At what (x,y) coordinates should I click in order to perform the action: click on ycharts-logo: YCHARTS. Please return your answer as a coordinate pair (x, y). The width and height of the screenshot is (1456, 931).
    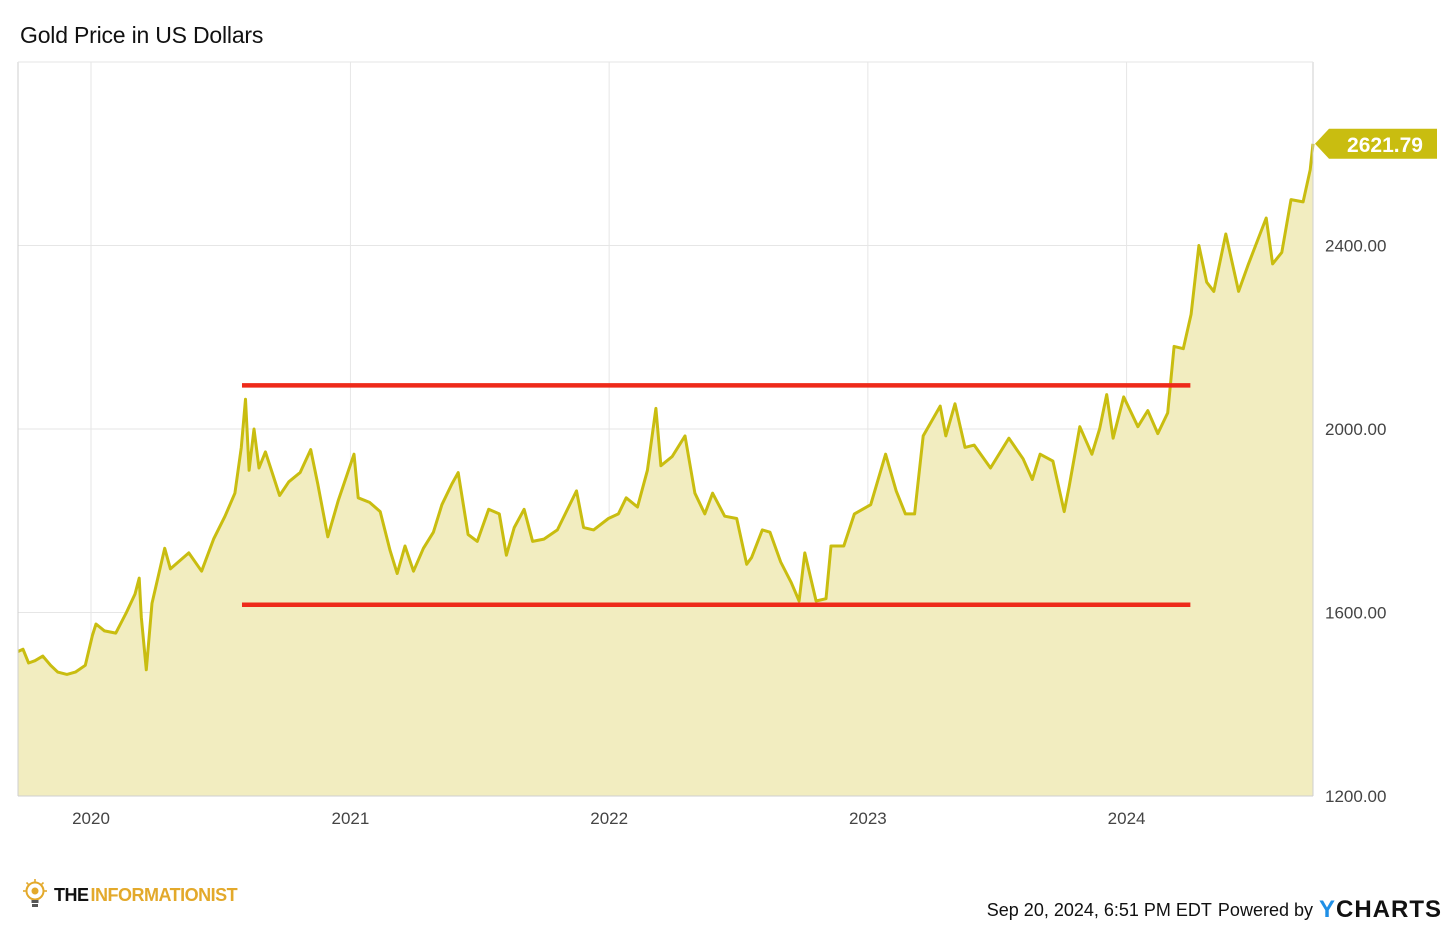
    Looking at the image, I should click on (1380, 910).